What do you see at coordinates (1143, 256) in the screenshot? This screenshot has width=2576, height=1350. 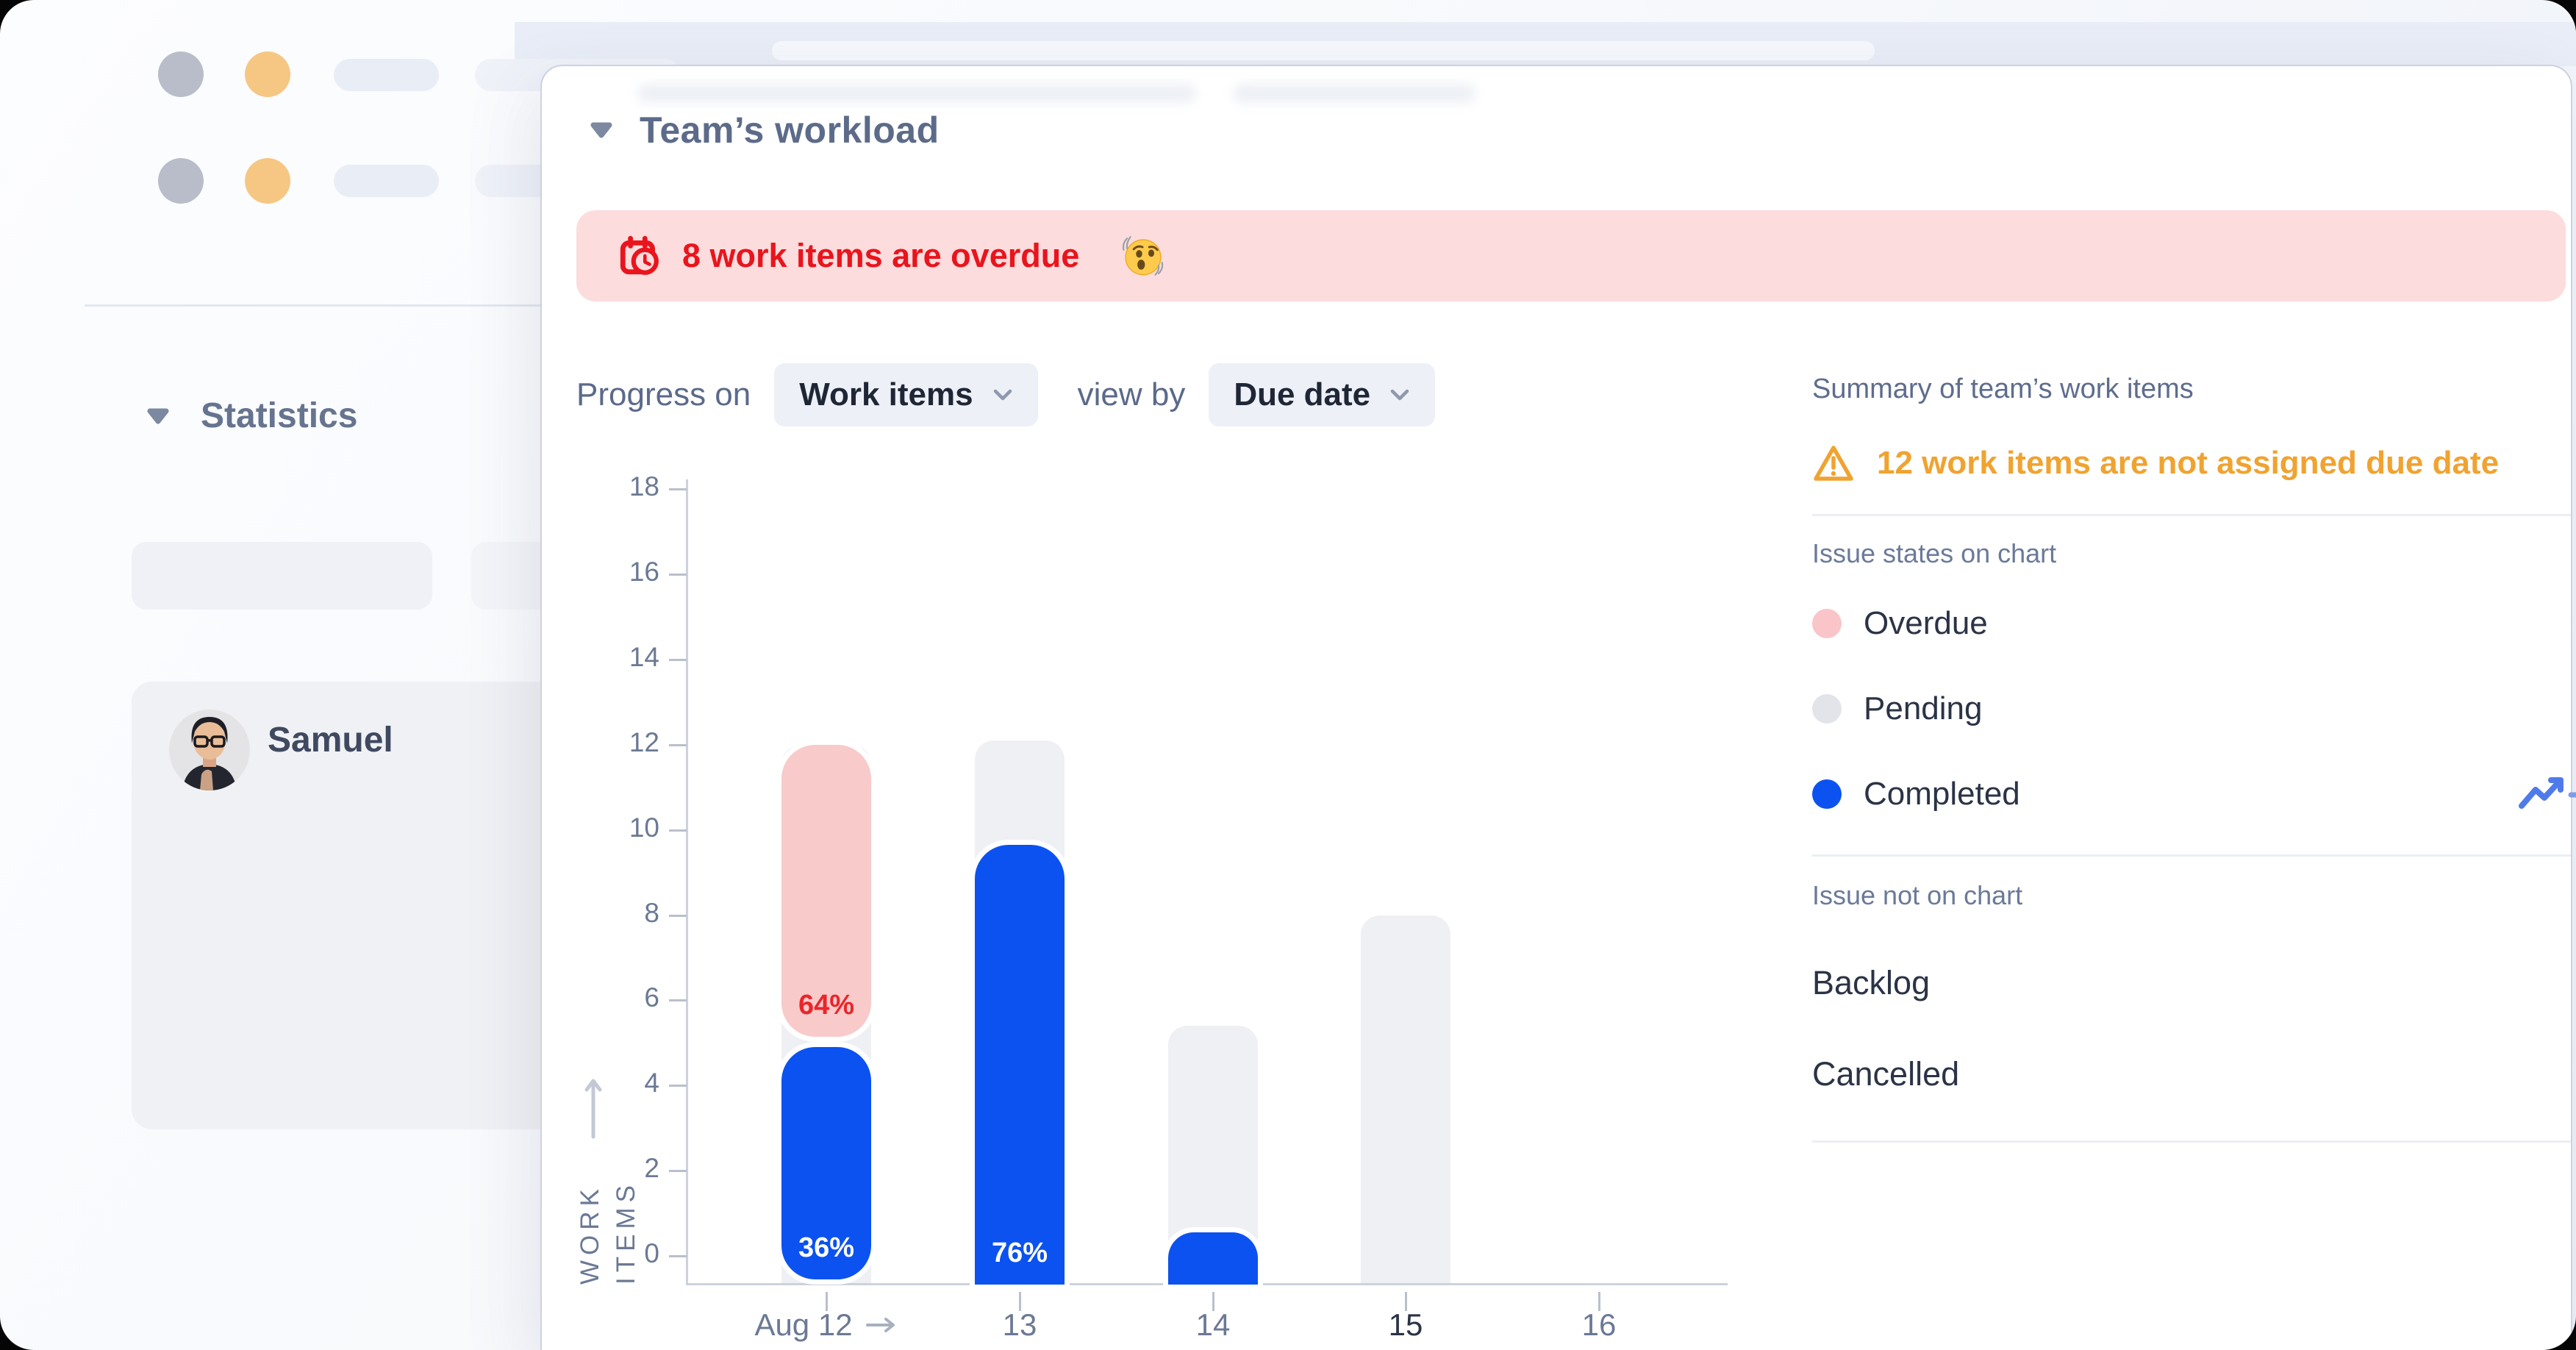 I see `shaking-face-emoji-icon` at bounding box center [1143, 256].